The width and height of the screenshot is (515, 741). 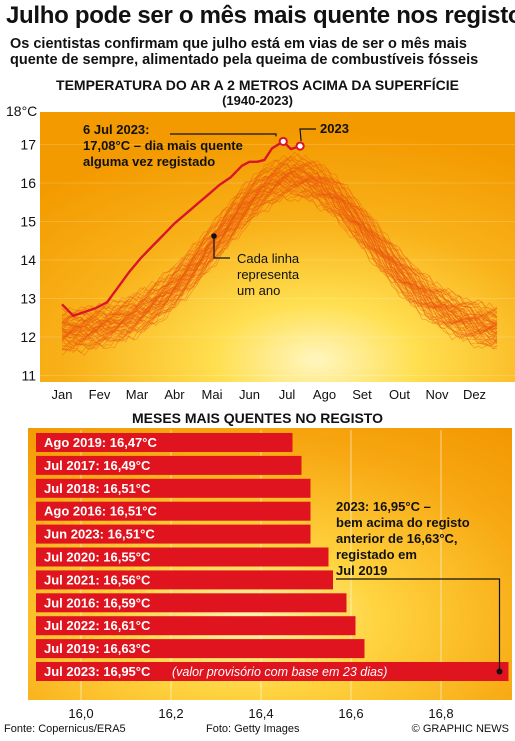 What do you see at coordinates (22, 111) in the screenshot?
I see `y-axis-unit-label: 18°C` at bounding box center [22, 111].